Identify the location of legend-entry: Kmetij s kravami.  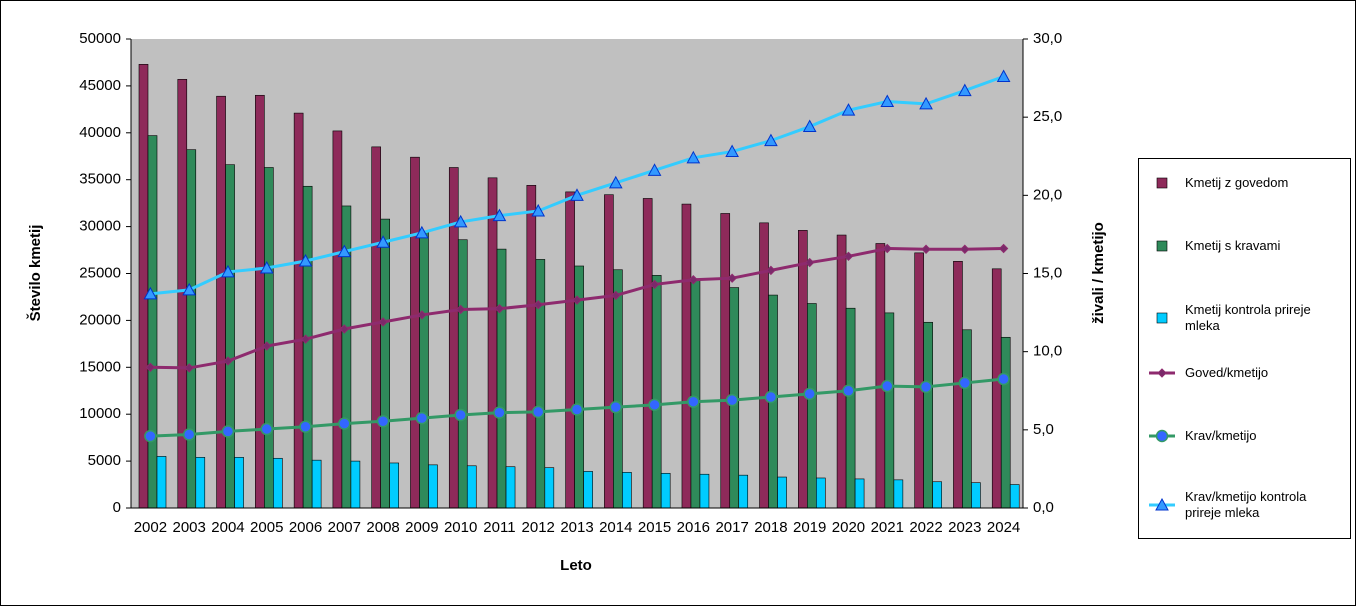
(1244, 246).